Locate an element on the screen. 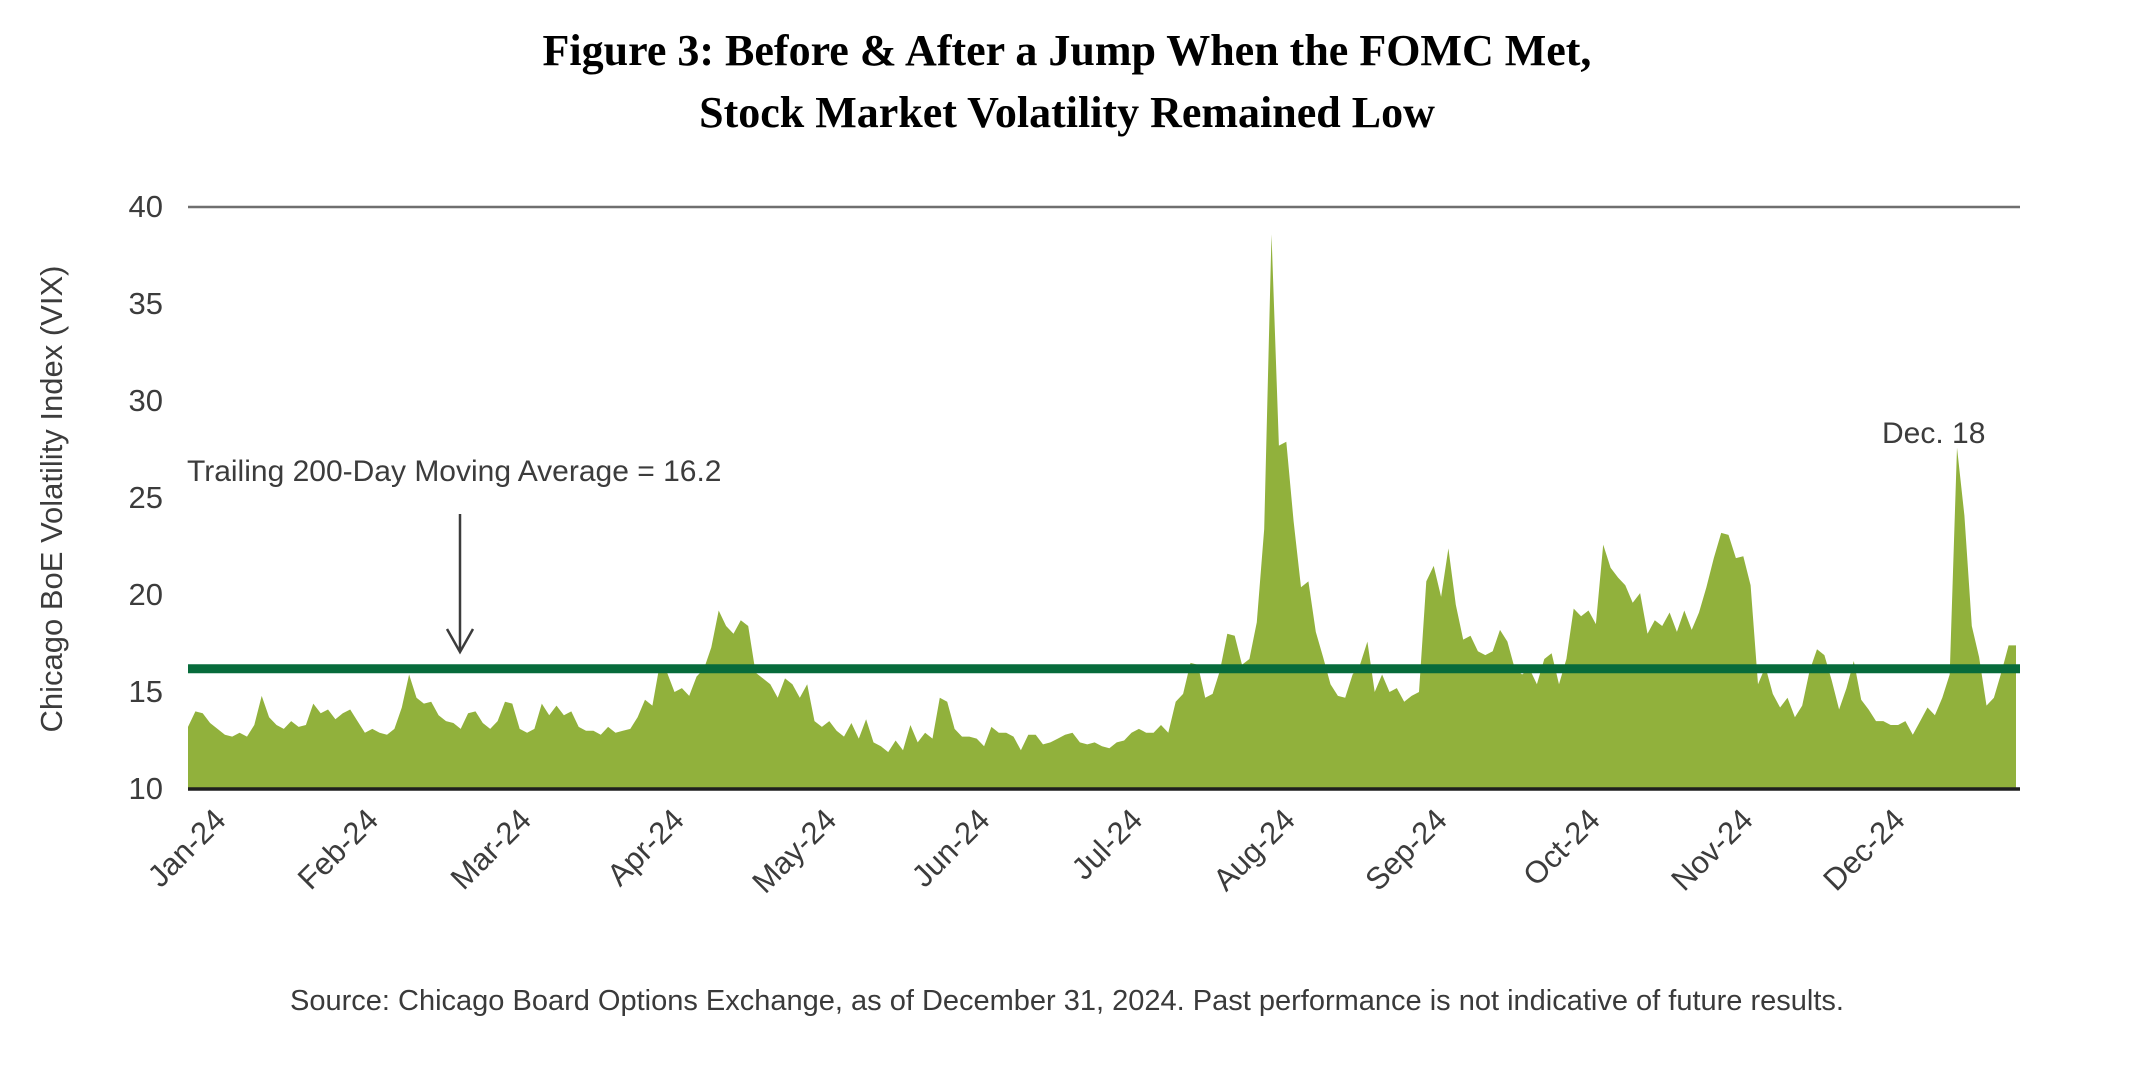  y-tick-label: 15 is located at coordinates (145, 691).